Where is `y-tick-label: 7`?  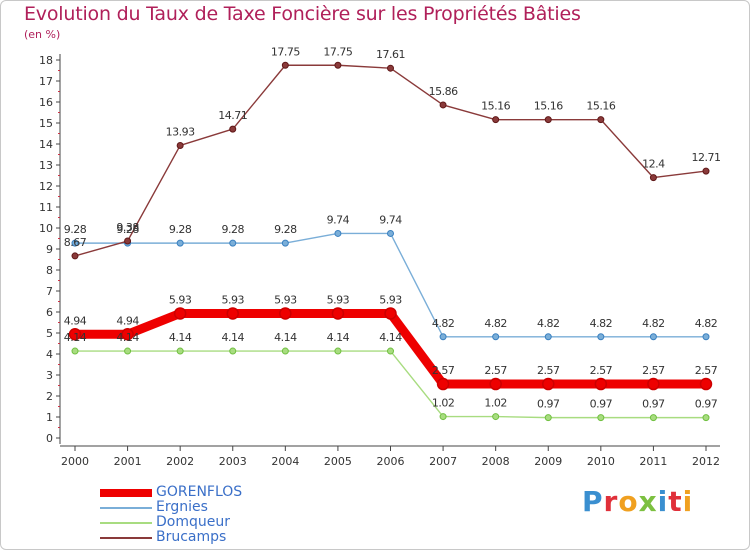
y-tick-label: 7 is located at coordinates (49, 291).